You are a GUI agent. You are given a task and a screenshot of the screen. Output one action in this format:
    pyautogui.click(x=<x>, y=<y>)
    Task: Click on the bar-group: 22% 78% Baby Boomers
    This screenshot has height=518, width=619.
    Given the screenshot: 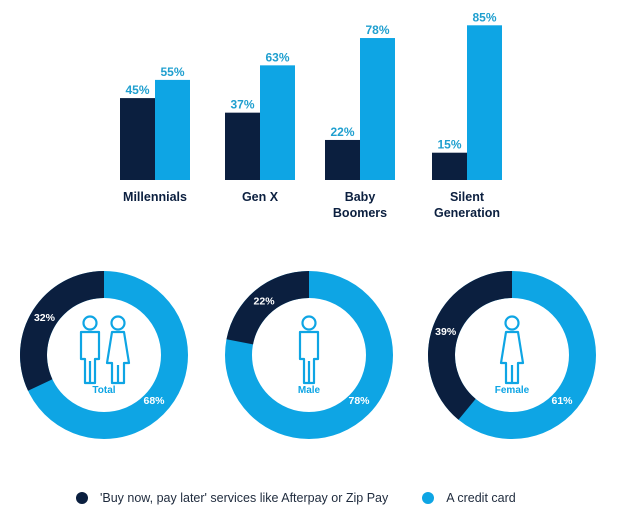 What is the action you would take?
    pyautogui.click(x=360, y=121)
    